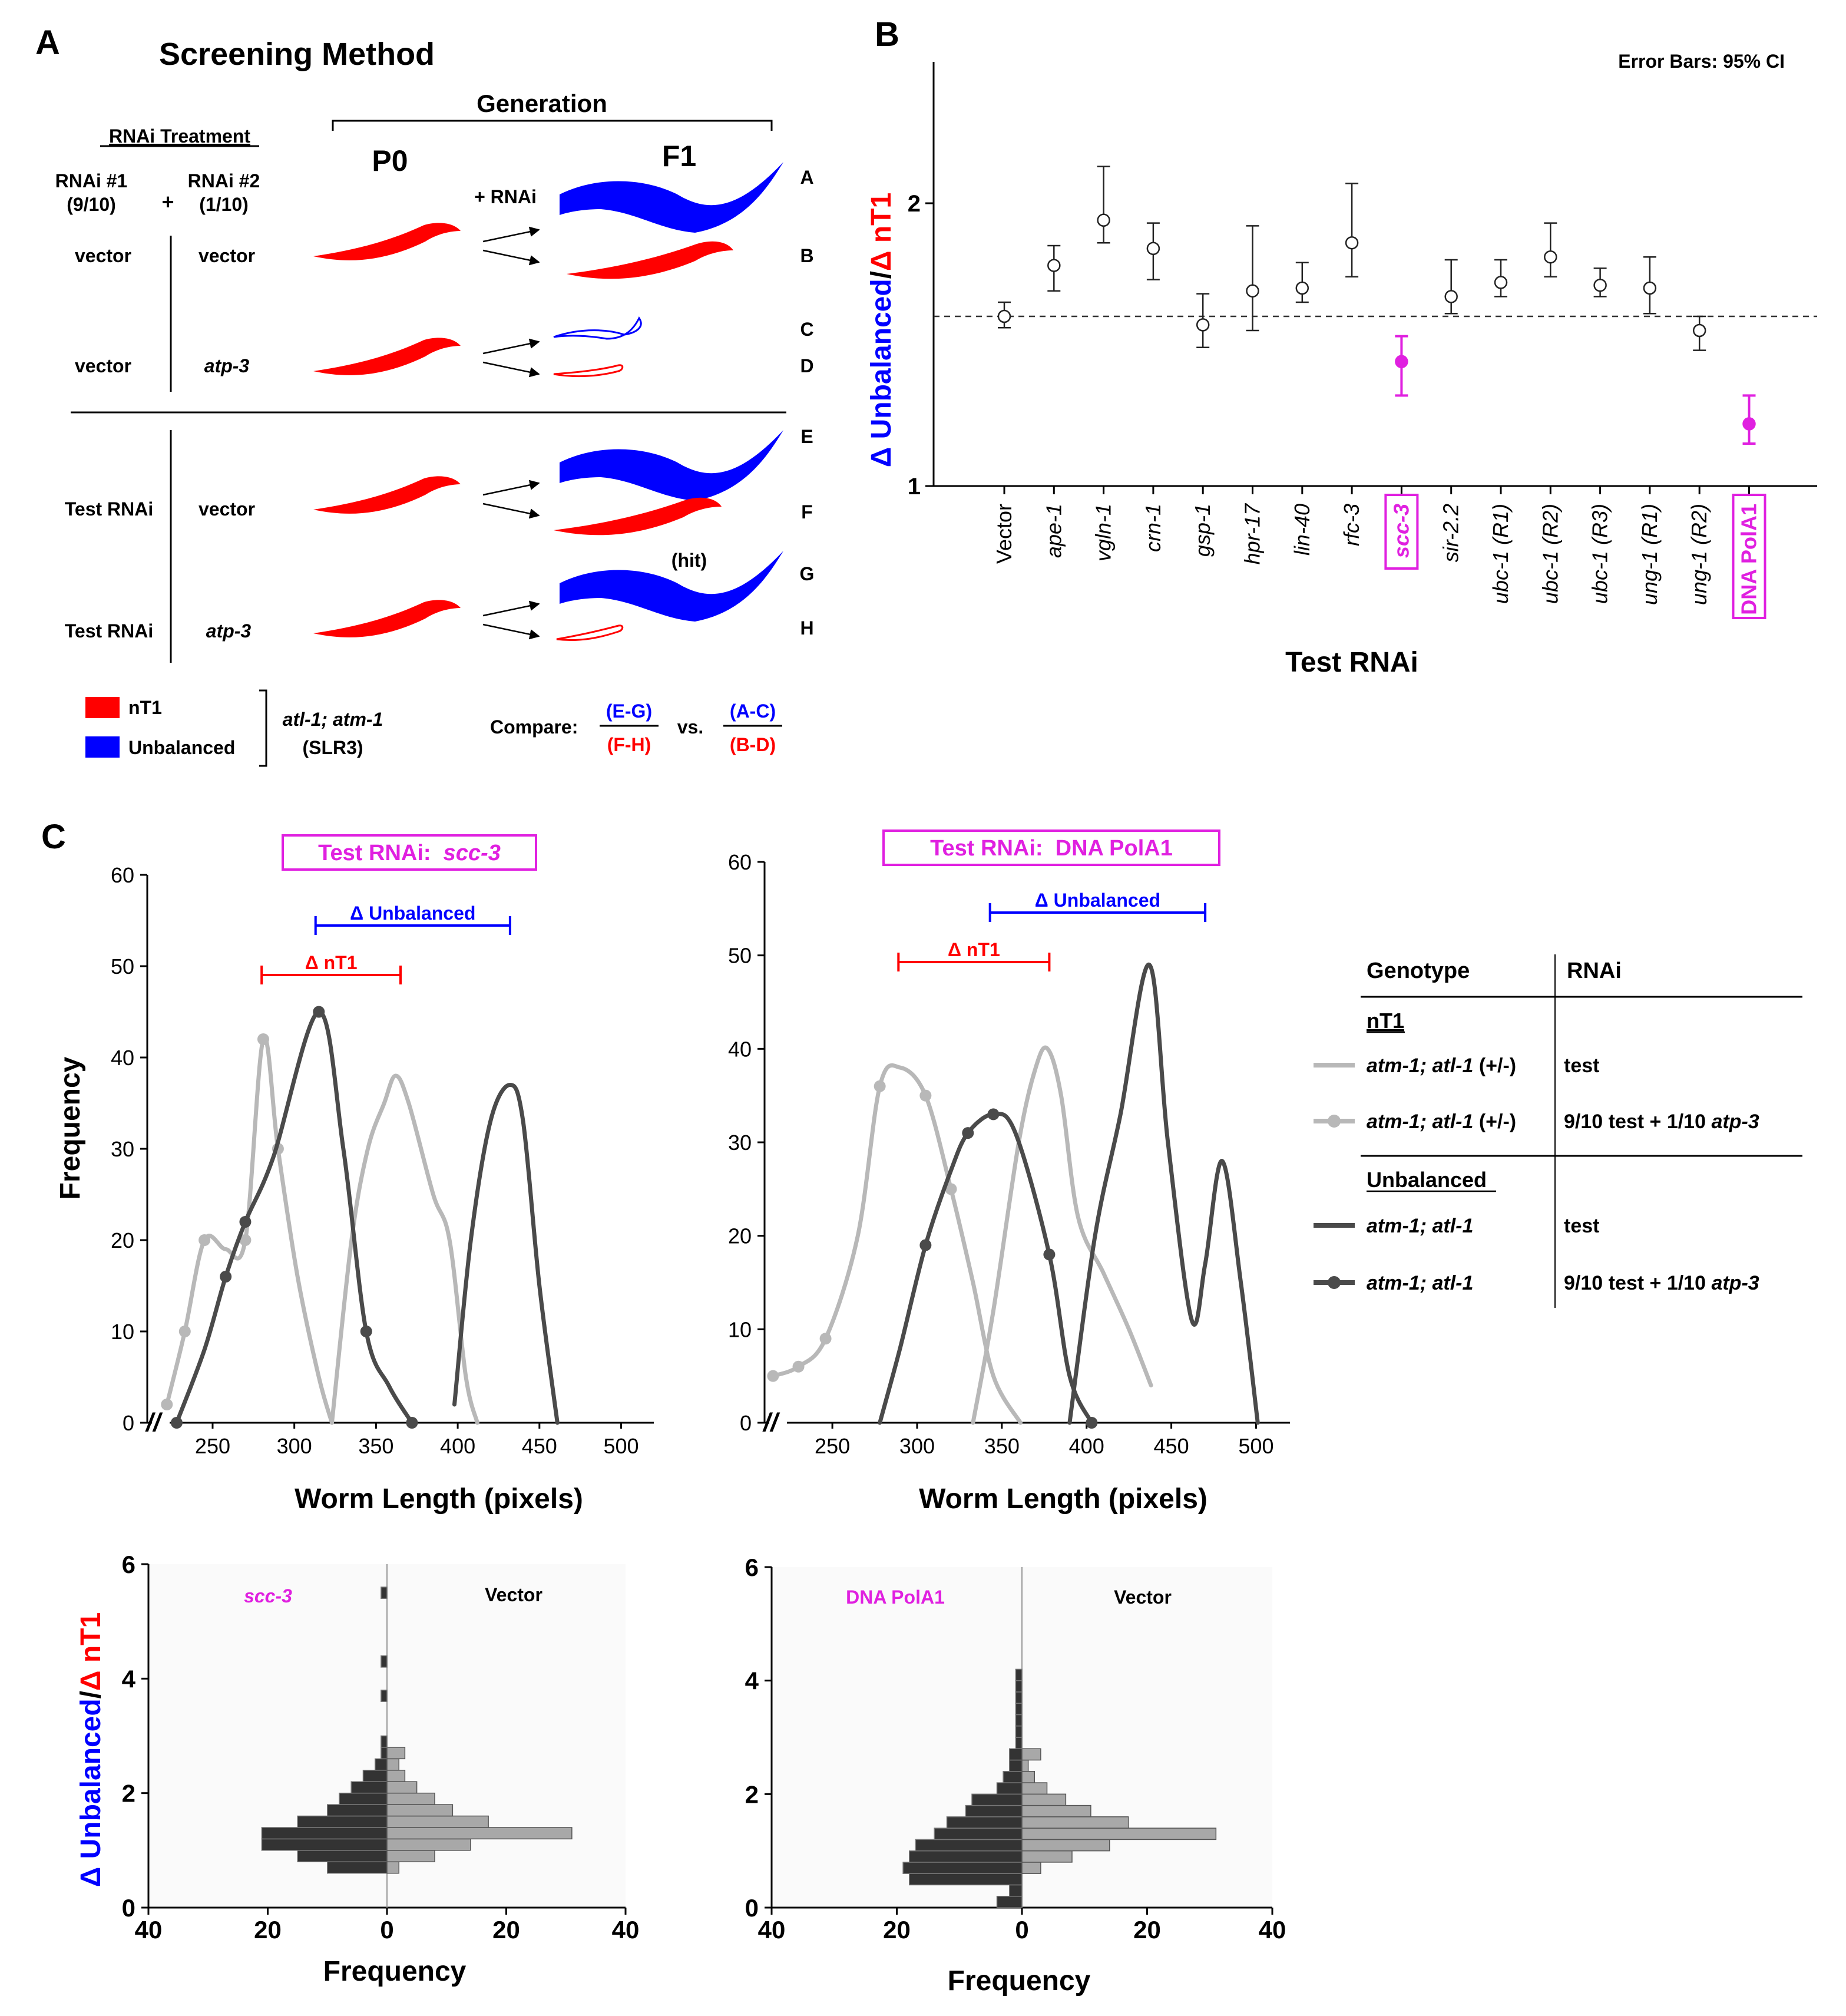  Describe the element at coordinates (1441, 1122) in the screenshot. I see `legend-row2-genotype: atm-1; atl-1 (+/-)` at that location.